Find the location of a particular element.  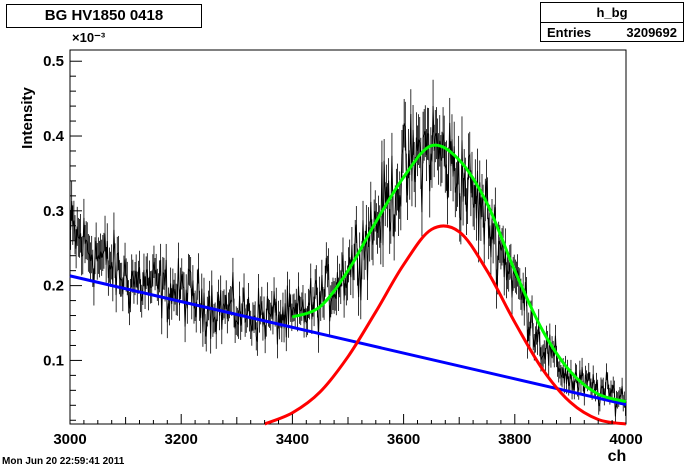

stats-entries-label: Entries is located at coordinates (569, 32).